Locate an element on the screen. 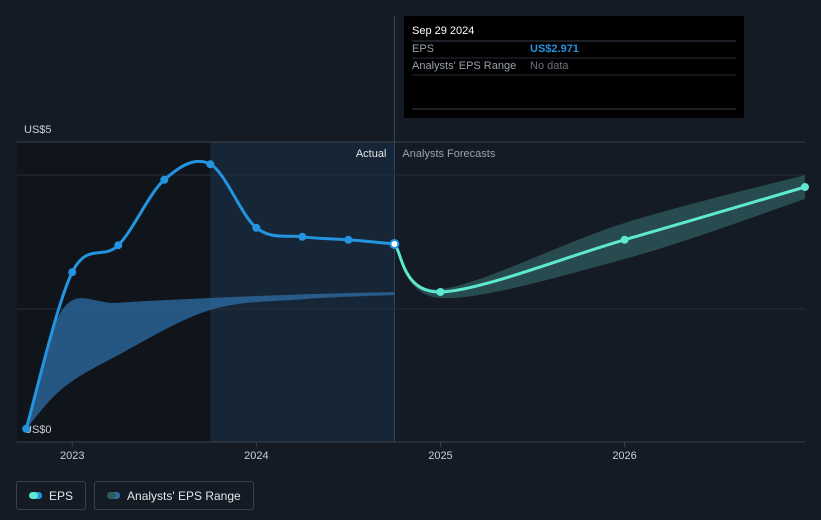  legend-label: EPS is located at coordinates (61, 495).